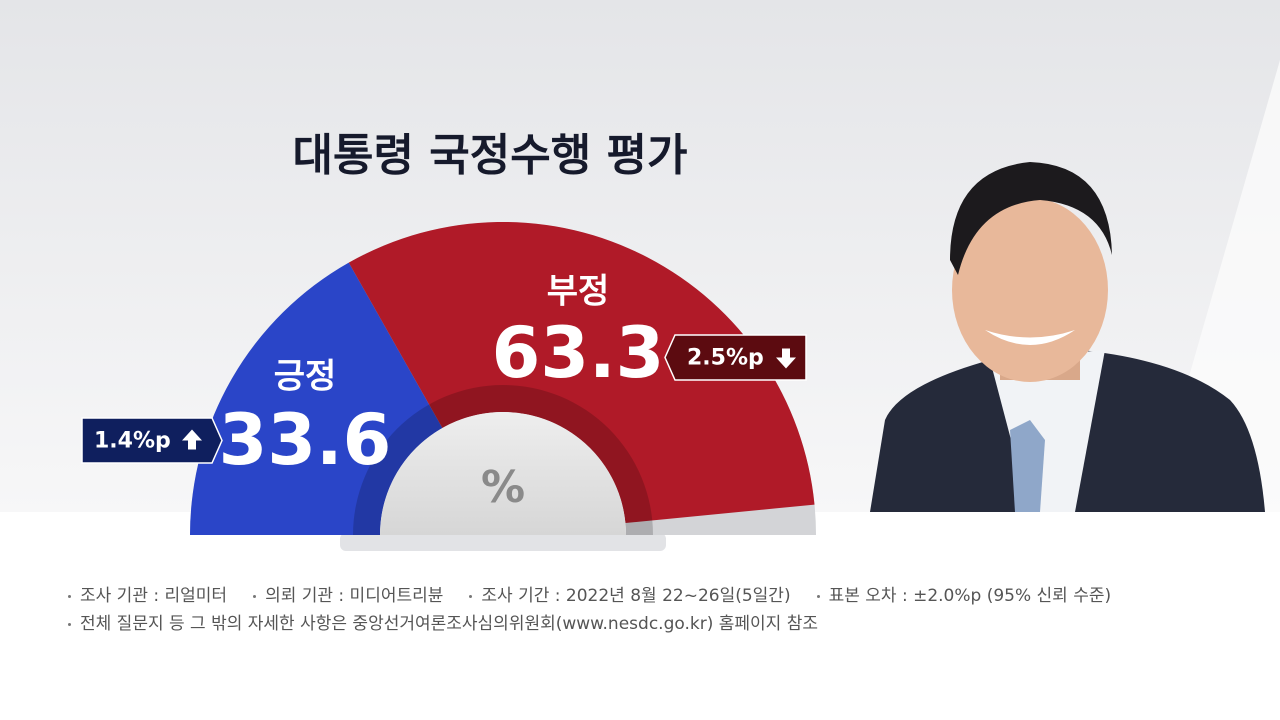  I want to click on plinth, so click(503, 542).